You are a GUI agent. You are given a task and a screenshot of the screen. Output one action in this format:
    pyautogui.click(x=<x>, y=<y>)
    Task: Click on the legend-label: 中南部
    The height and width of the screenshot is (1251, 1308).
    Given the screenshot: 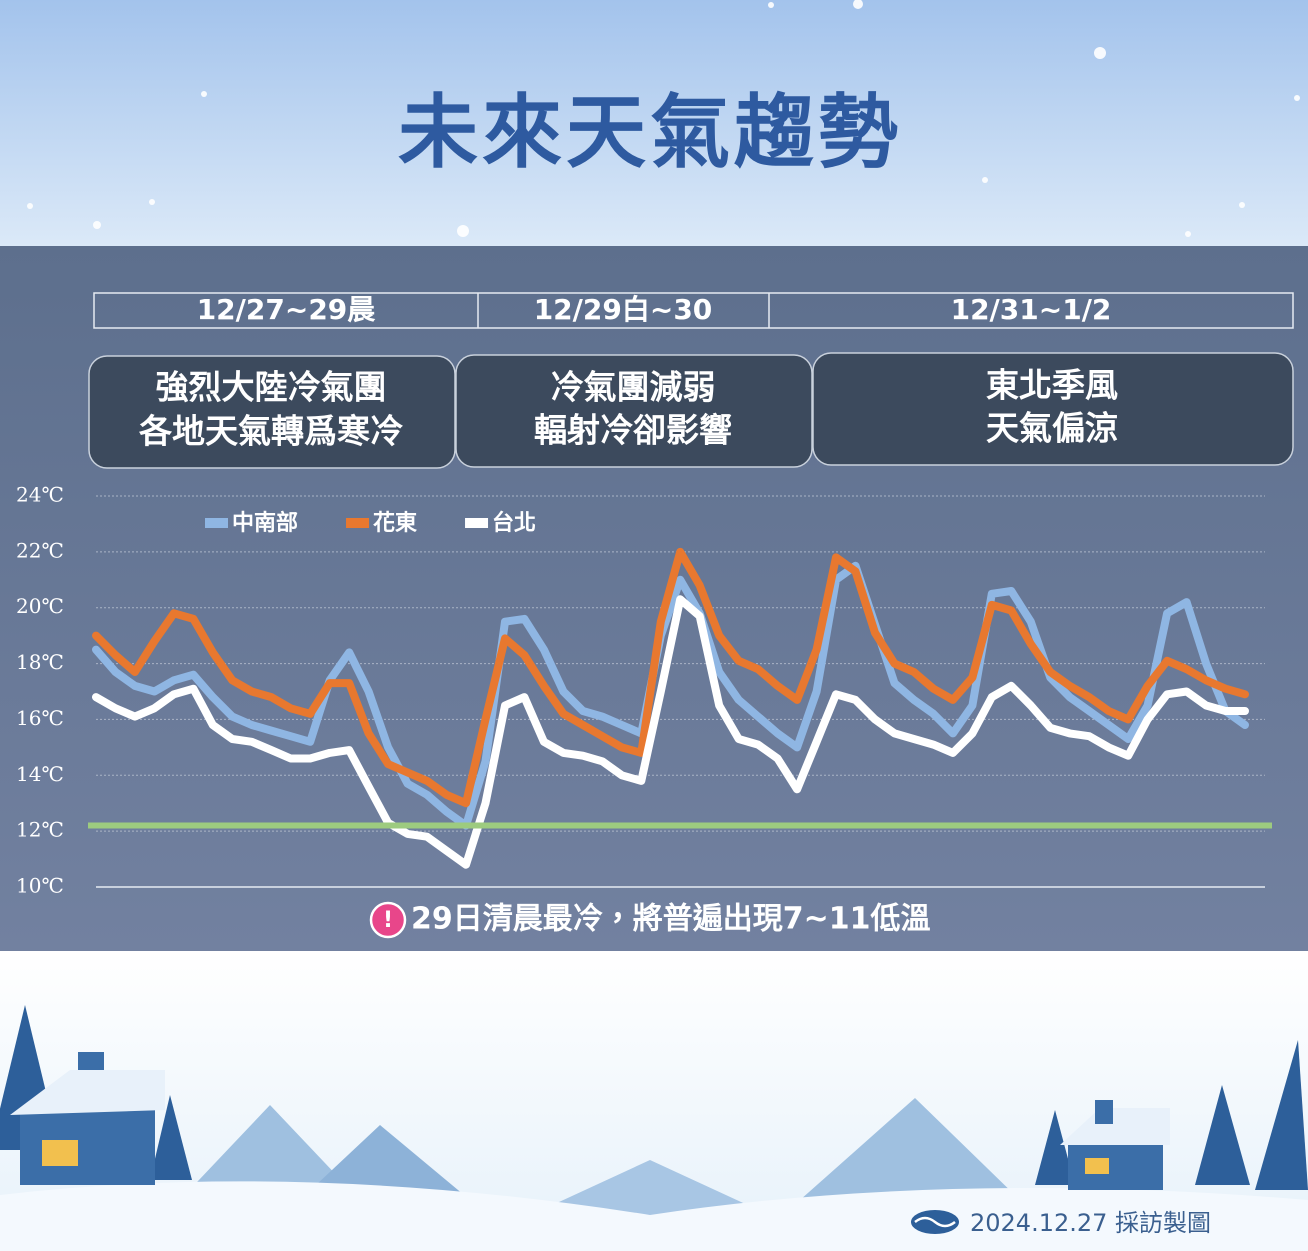 What is the action you would take?
    pyautogui.click(x=265, y=523)
    